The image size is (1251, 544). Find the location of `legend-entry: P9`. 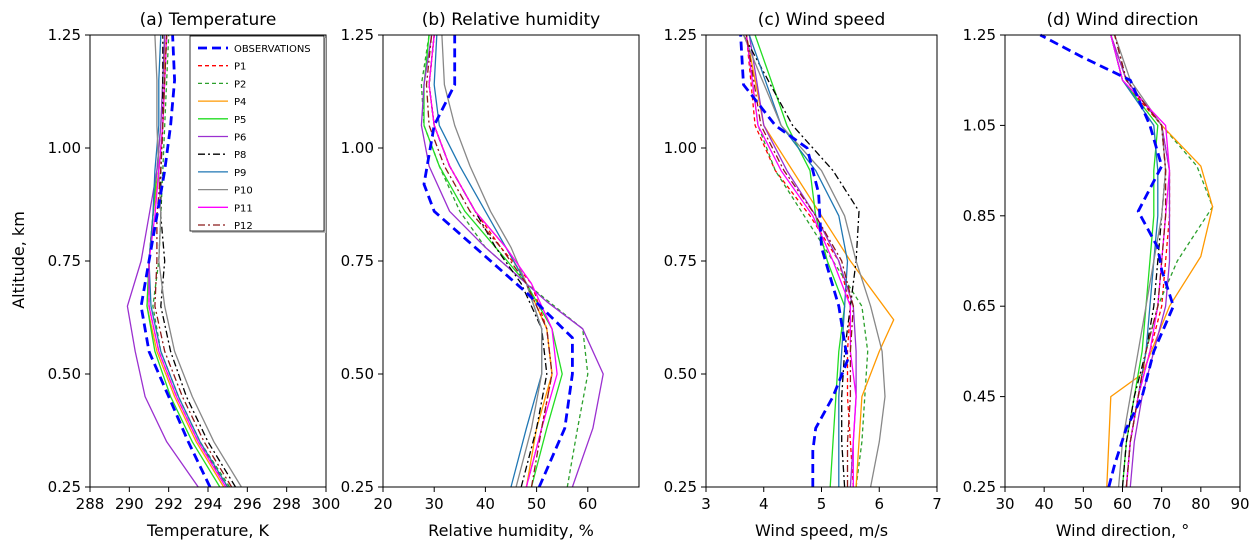

legend-entry: P9 is located at coordinates (240, 173).